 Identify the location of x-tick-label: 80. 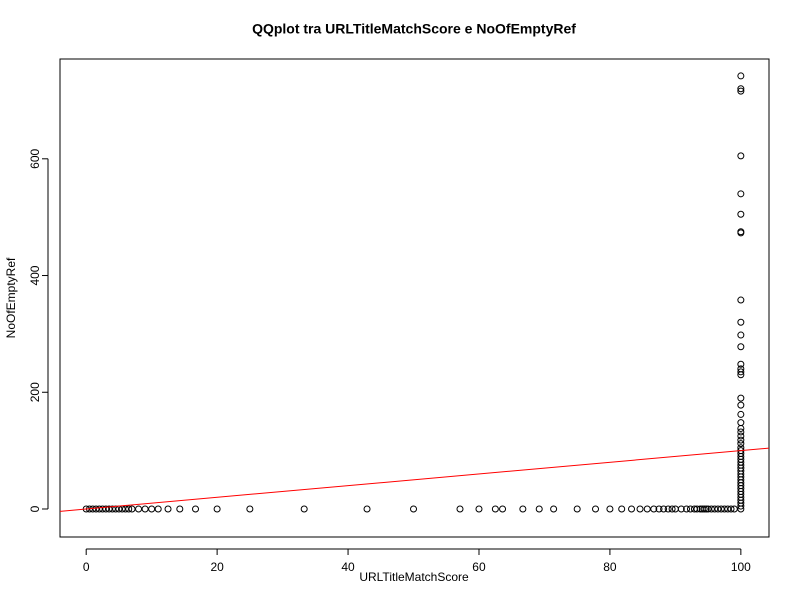
(610, 567).